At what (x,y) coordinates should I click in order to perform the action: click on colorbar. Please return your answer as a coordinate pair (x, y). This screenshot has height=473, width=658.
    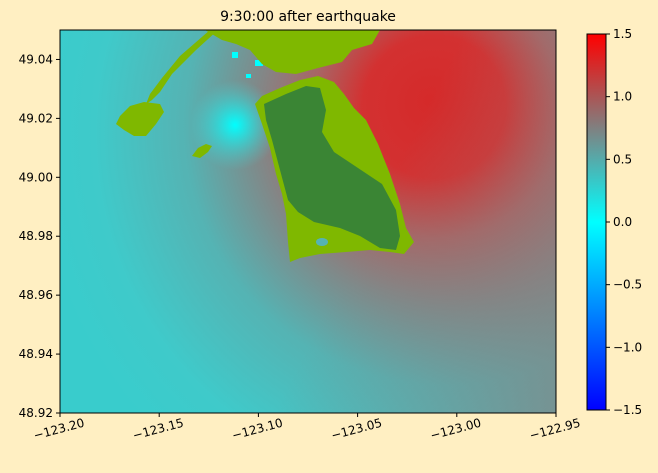
    Looking at the image, I should click on (596, 222).